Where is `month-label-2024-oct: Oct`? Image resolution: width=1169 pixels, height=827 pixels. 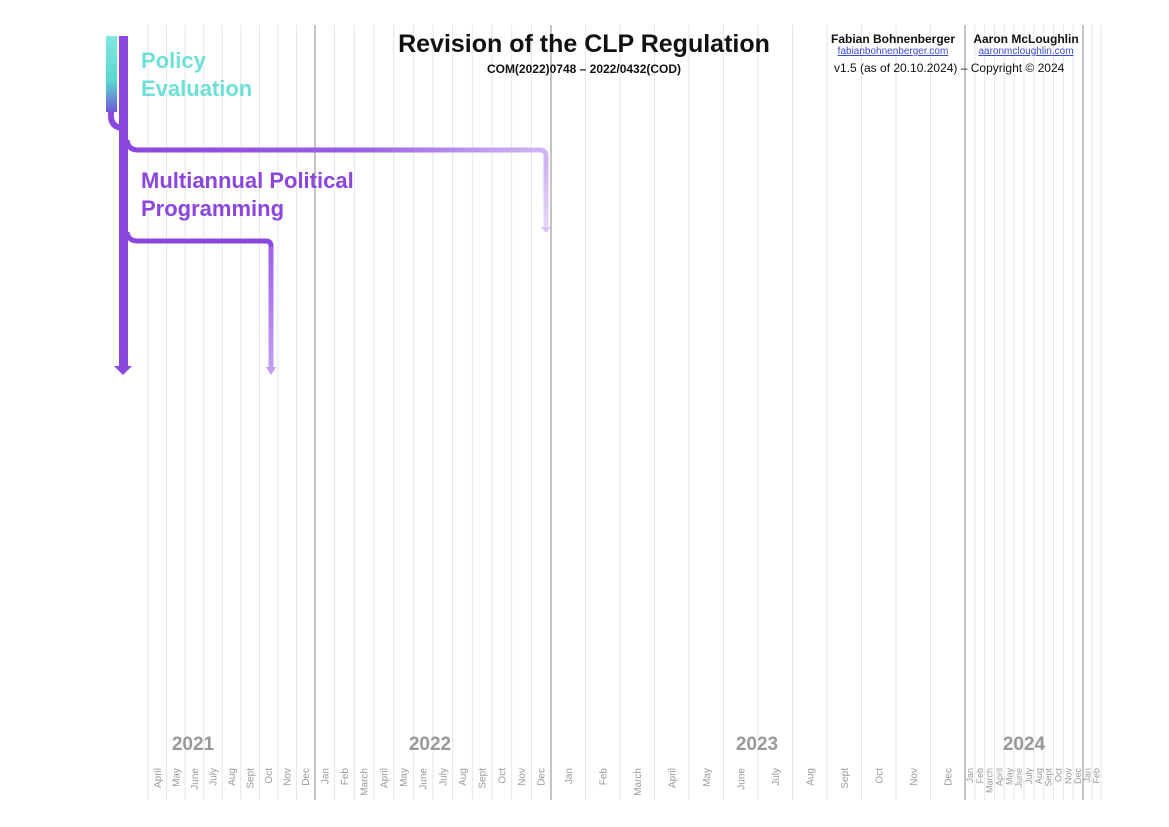
month-label-2024-oct: Oct is located at coordinates (1059, 775).